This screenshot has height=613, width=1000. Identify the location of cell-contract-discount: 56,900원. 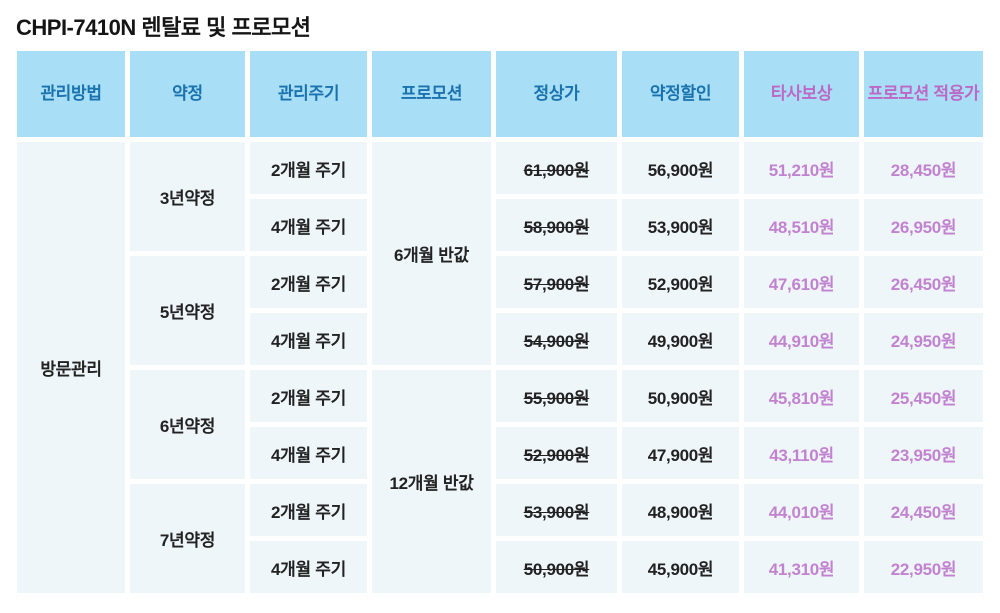
(680, 168).